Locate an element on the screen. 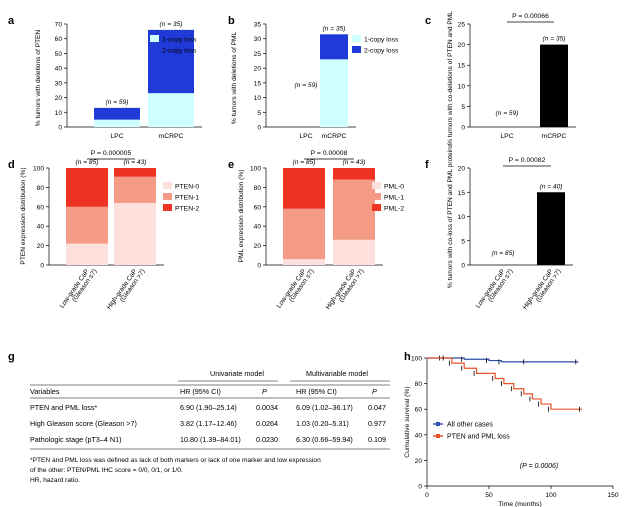 This screenshot has height=507, width=640. y-tick-label: 50 is located at coordinates (59, 54).